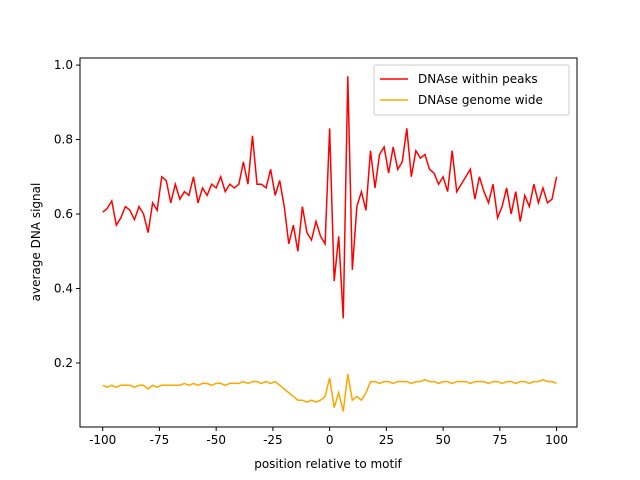  Describe the element at coordinates (160, 440) in the screenshot. I see `x-tick-label: -75` at that location.